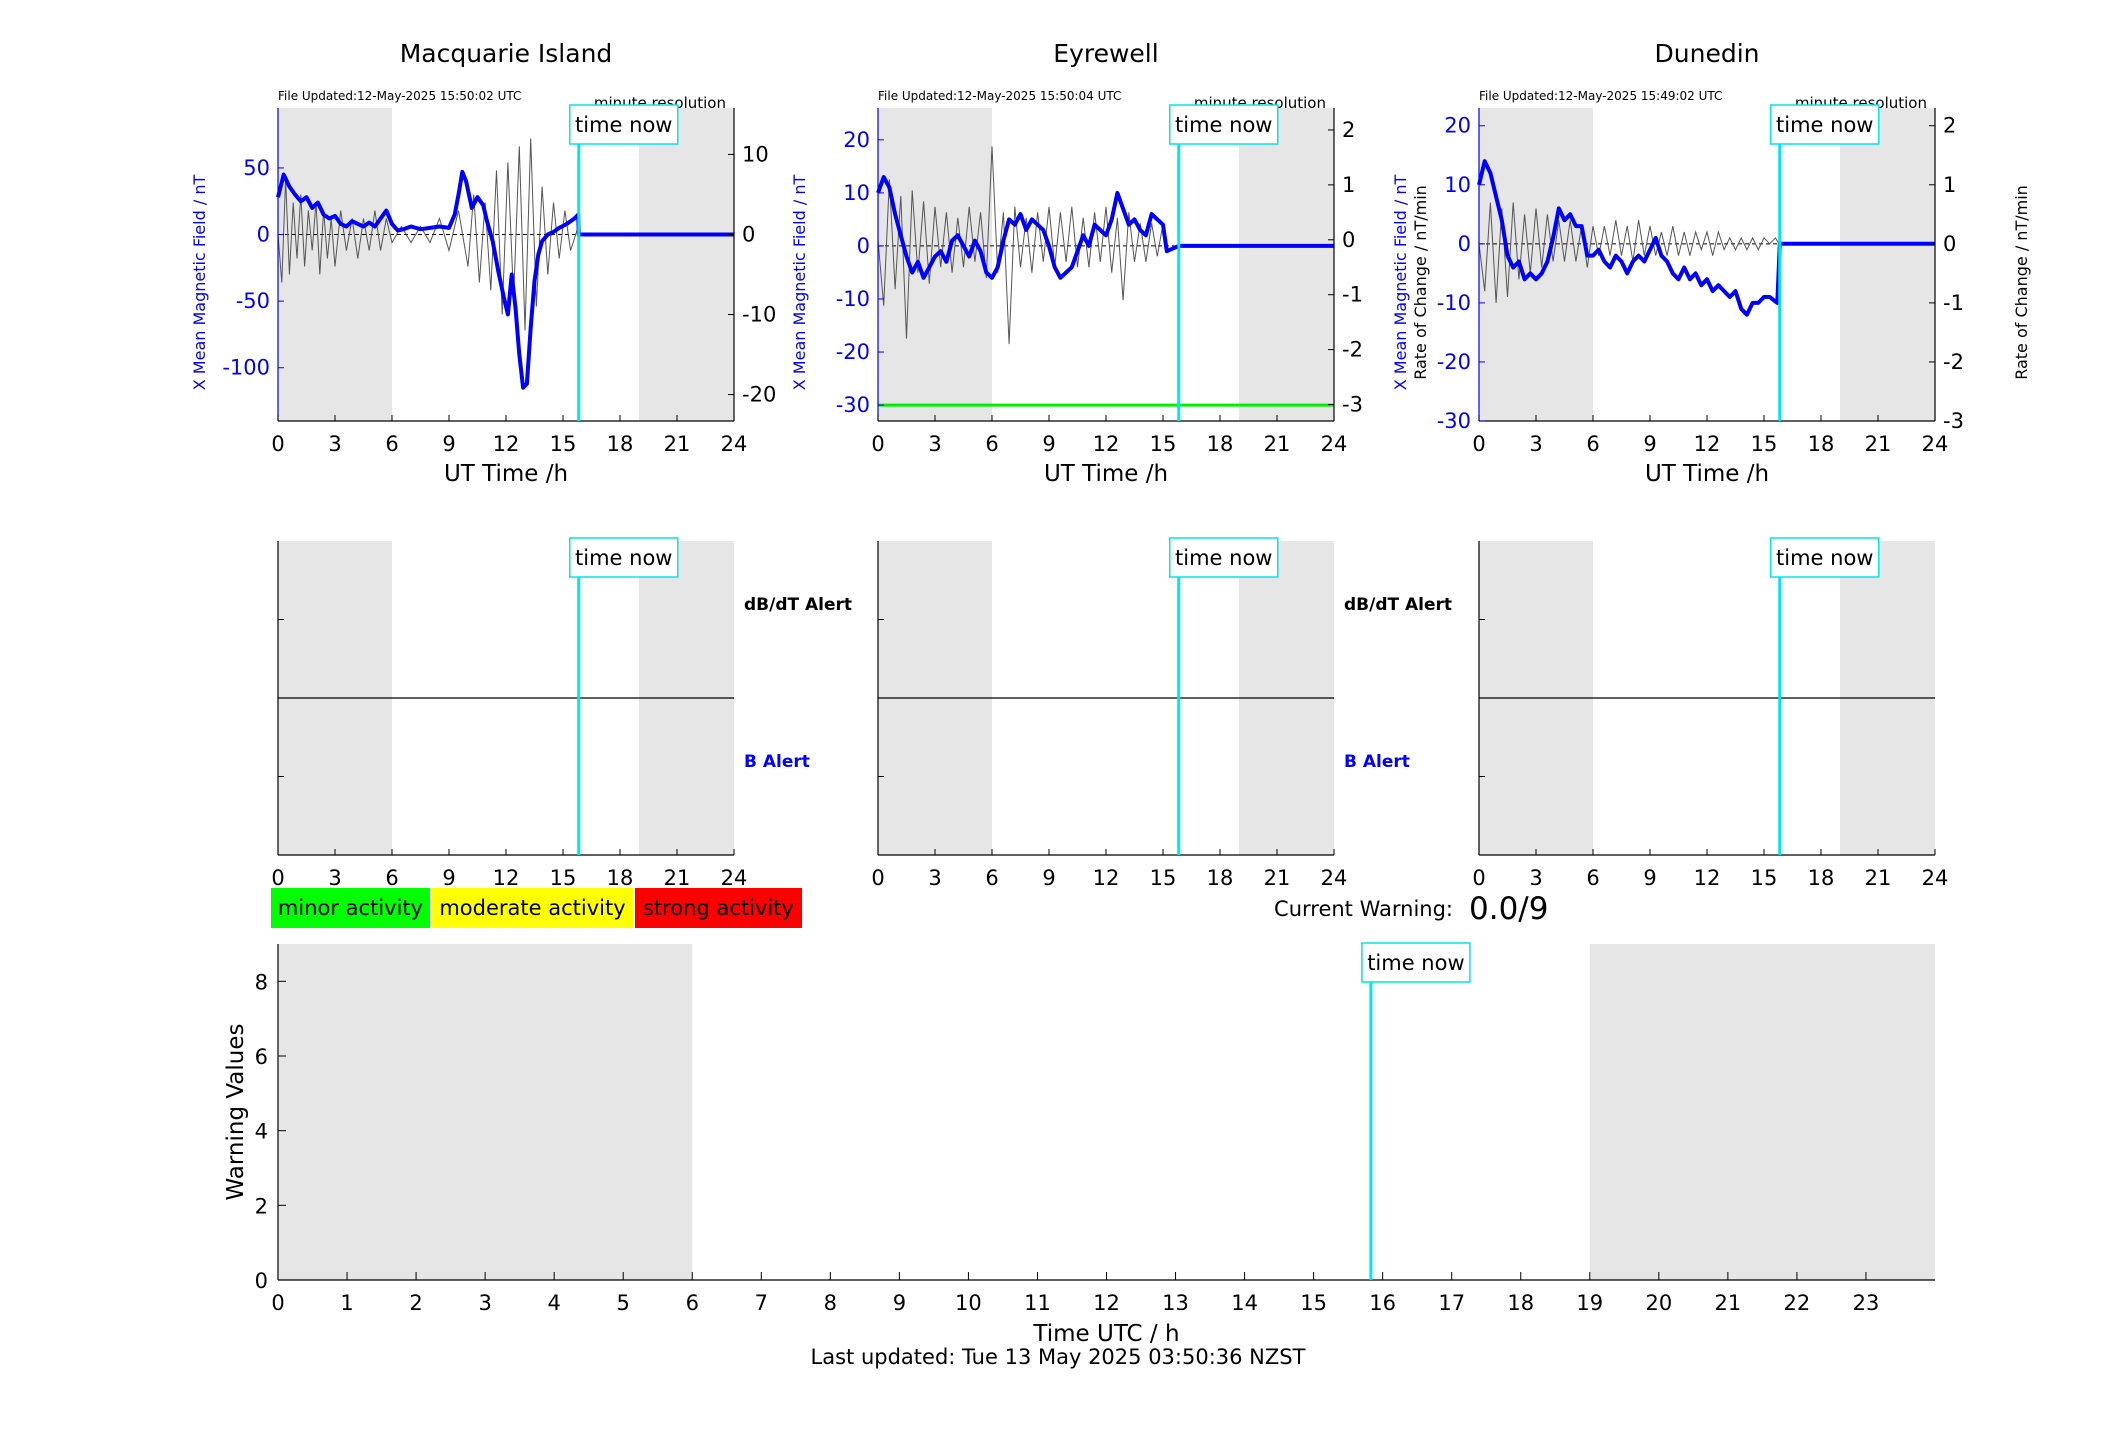 The width and height of the screenshot is (2117, 1437). What do you see at coordinates (968, 1303) in the screenshot?
I see `warning-x-tick-label: 10` at bounding box center [968, 1303].